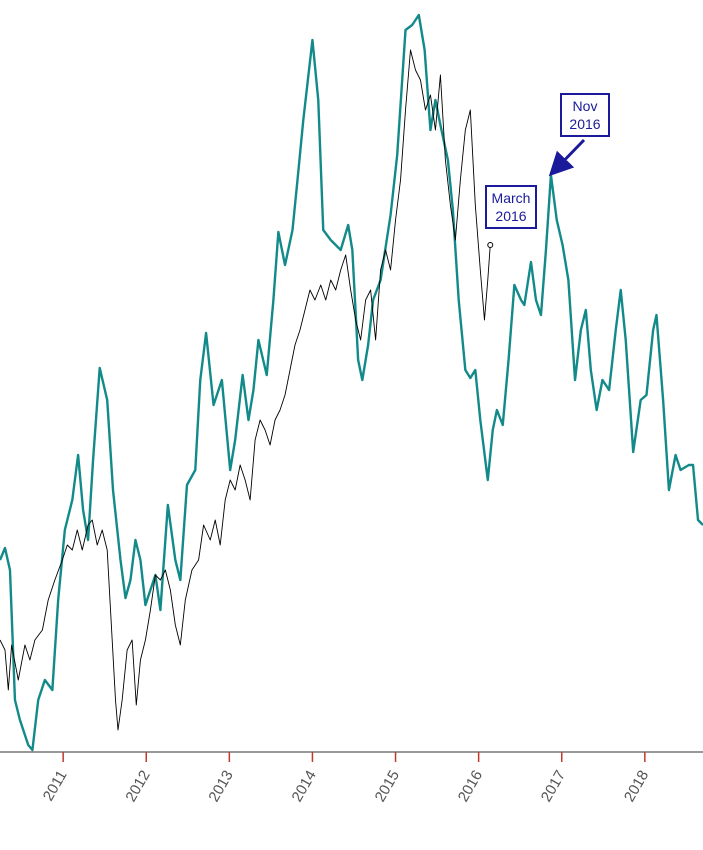 The width and height of the screenshot is (703, 850). Describe the element at coordinates (303, 786) in the screenshot. I see `x-tick-label: 2014` at that location.